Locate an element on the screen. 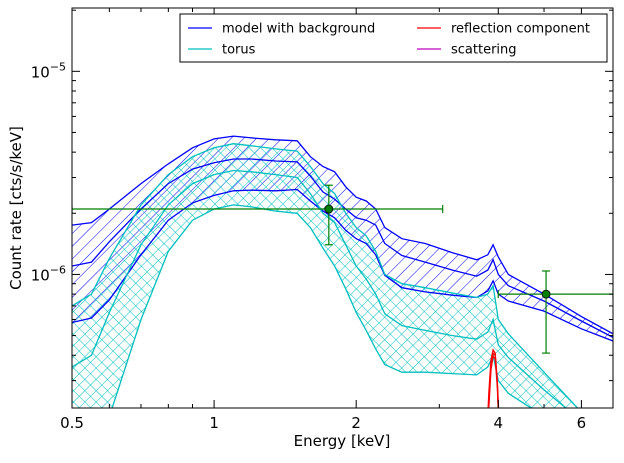 The width and height of the screenshot is (624, 463). reflection-component-lower-line is located at coordinates (493, 381).